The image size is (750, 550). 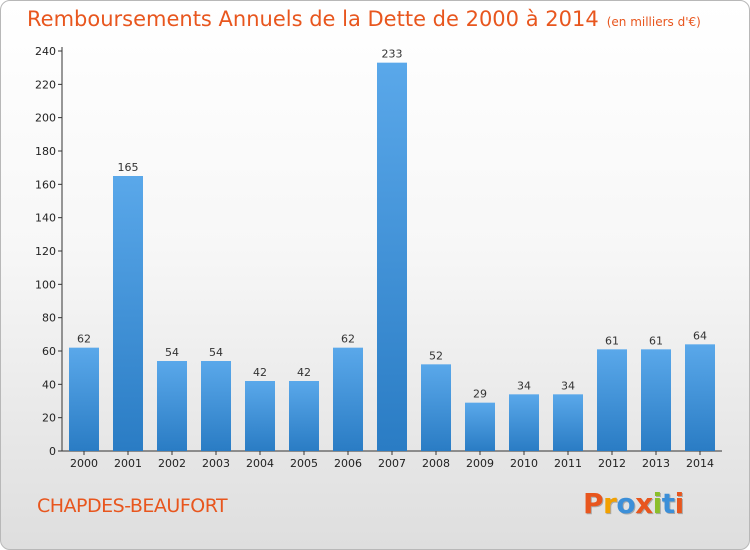 What do you see at coordinates (128, 167) in the screenshot?
I see `data-label: 165` at bounding box center [128, 167].